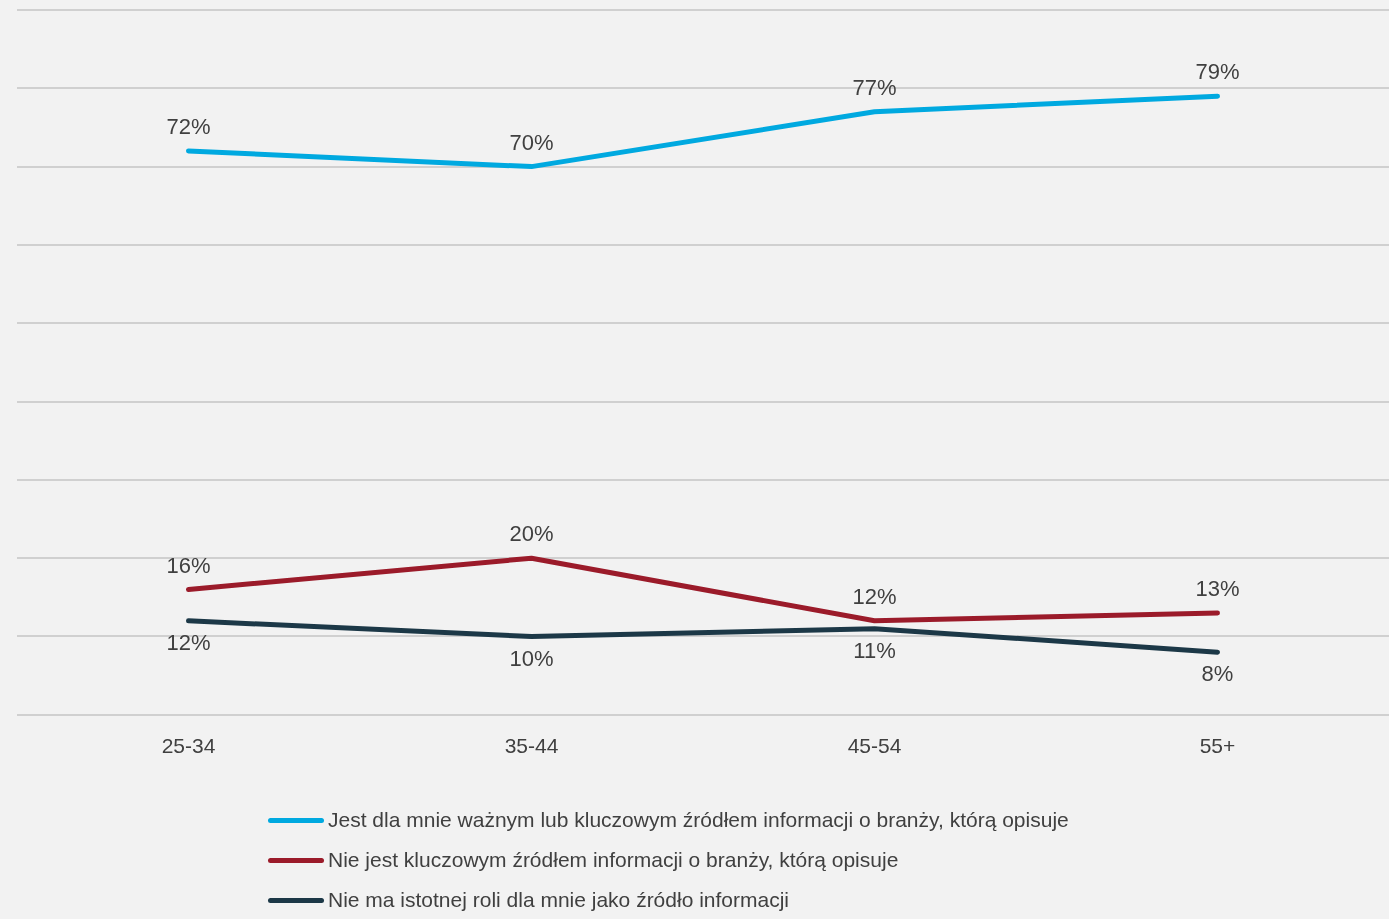 Image resolution: width=1389 pixels, height=919 pixels. I want to click on data-label: 77%, so click(874, 87).